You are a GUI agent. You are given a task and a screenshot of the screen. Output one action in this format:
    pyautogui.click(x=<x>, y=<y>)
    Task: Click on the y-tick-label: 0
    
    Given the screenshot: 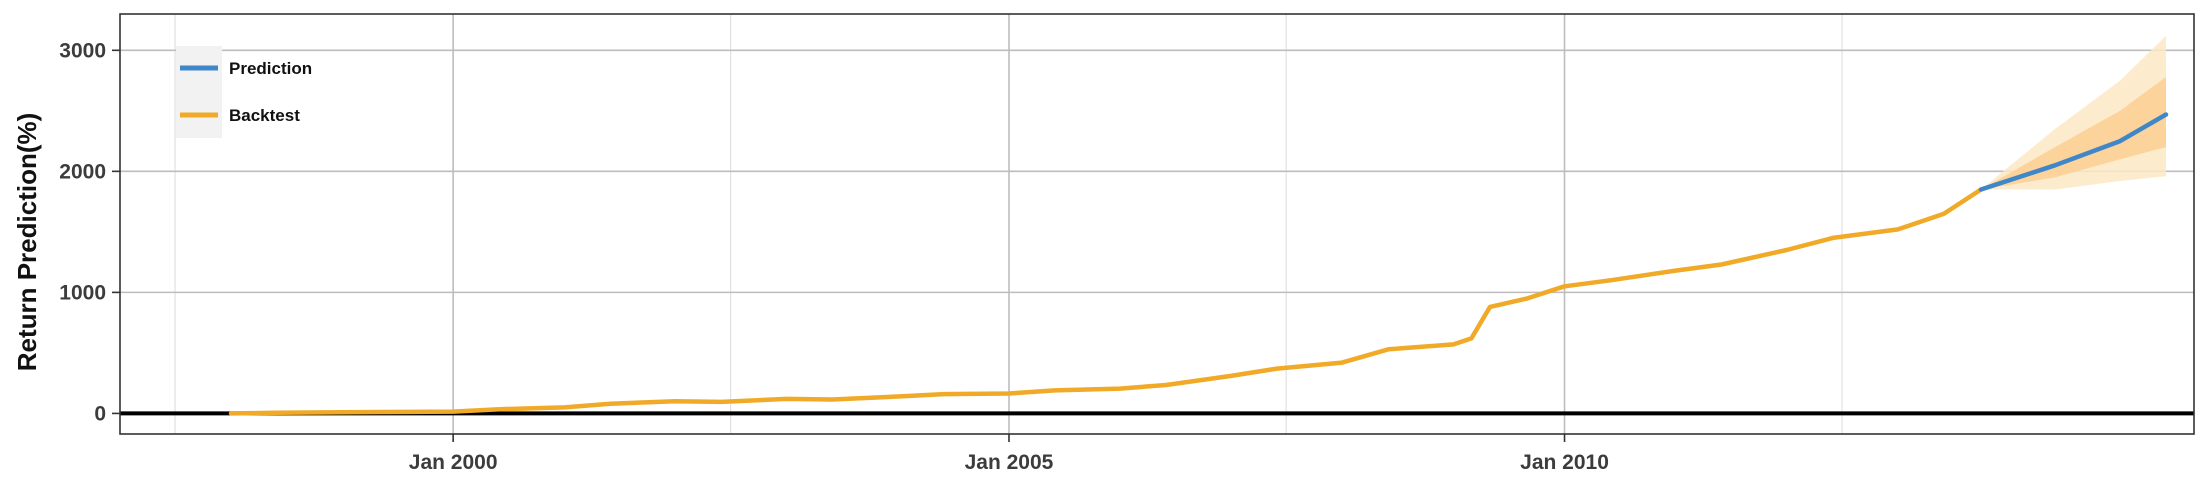 What is the action you would take?
    pyautogui.click(x=100, y=413)
    